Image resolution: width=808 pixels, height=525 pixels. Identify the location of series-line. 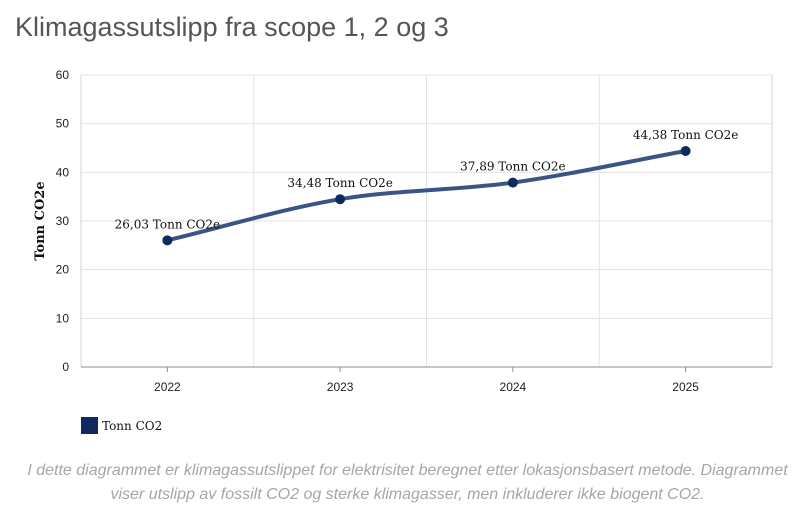
(426, 196).